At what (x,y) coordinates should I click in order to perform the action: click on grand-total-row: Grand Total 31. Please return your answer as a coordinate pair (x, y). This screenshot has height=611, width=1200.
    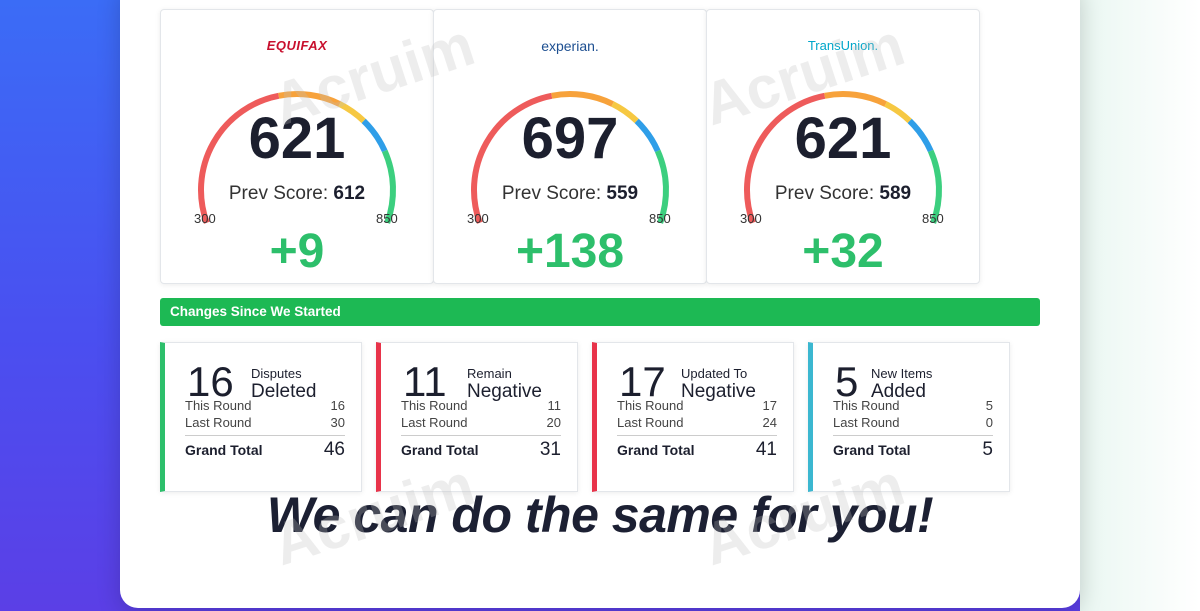
    Looking at the image, I should click on (481, 450).